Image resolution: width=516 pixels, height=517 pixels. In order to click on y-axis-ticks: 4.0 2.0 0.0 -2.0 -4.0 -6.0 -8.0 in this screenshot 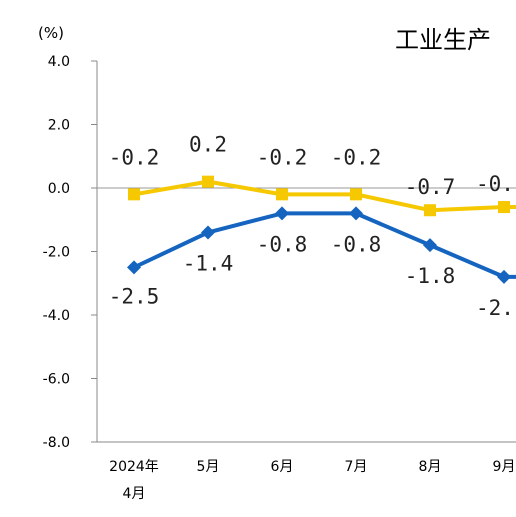, I will do `click(70, 252)`.